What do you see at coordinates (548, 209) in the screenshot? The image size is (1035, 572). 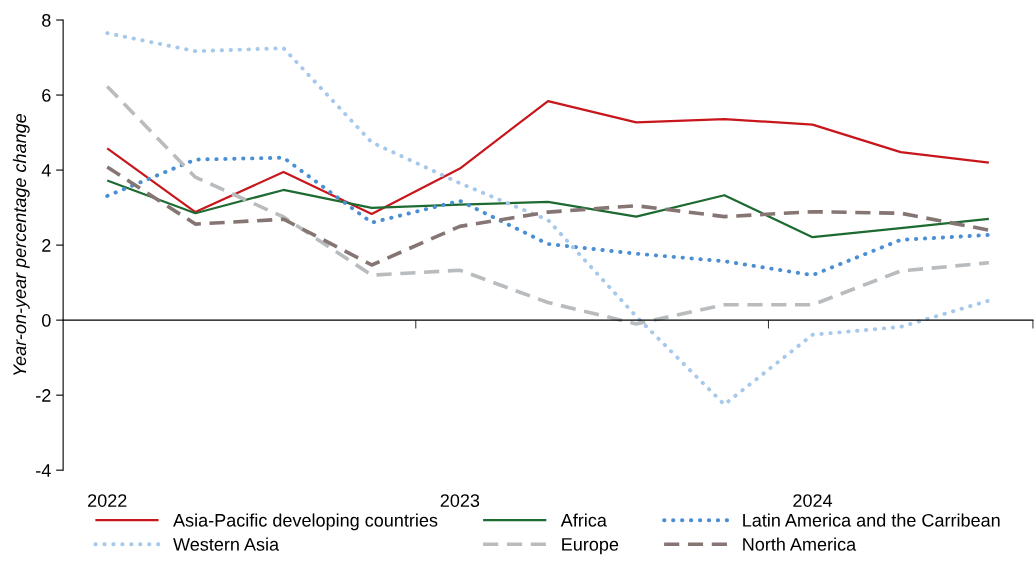 I see `line-series` at bounding box center [548, 209].